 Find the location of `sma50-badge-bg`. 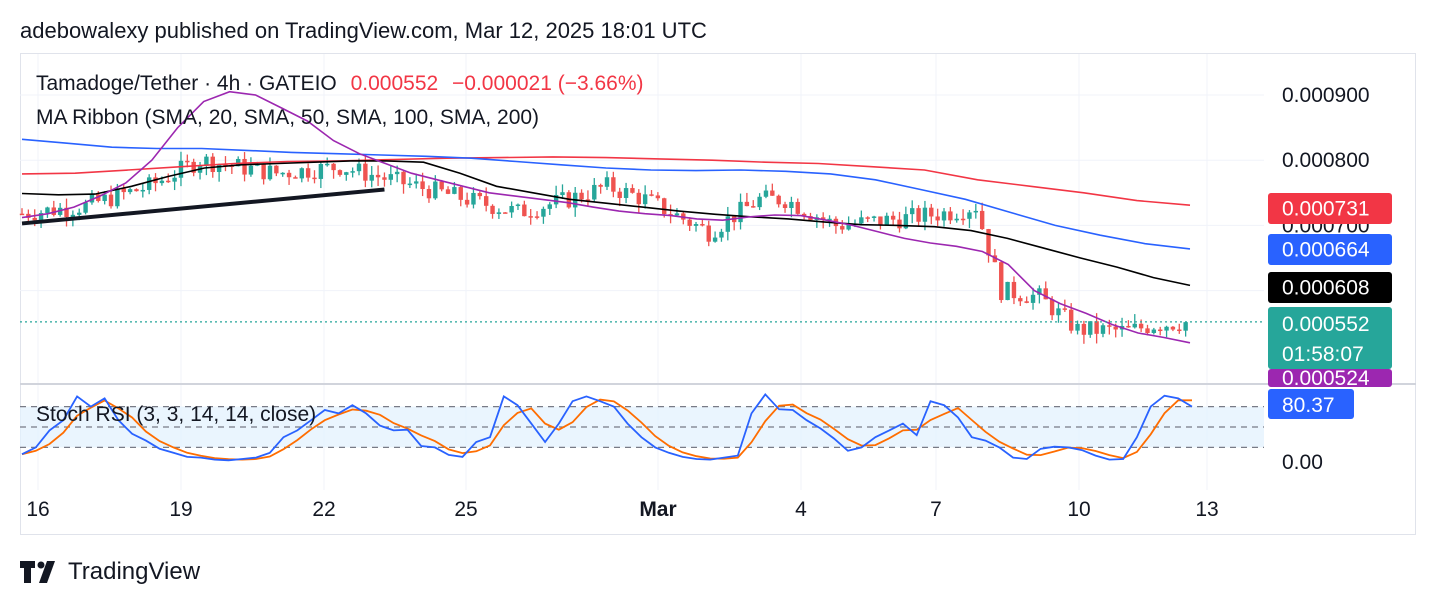

sma50-badge-bg is located at coordinates (1330, 287).